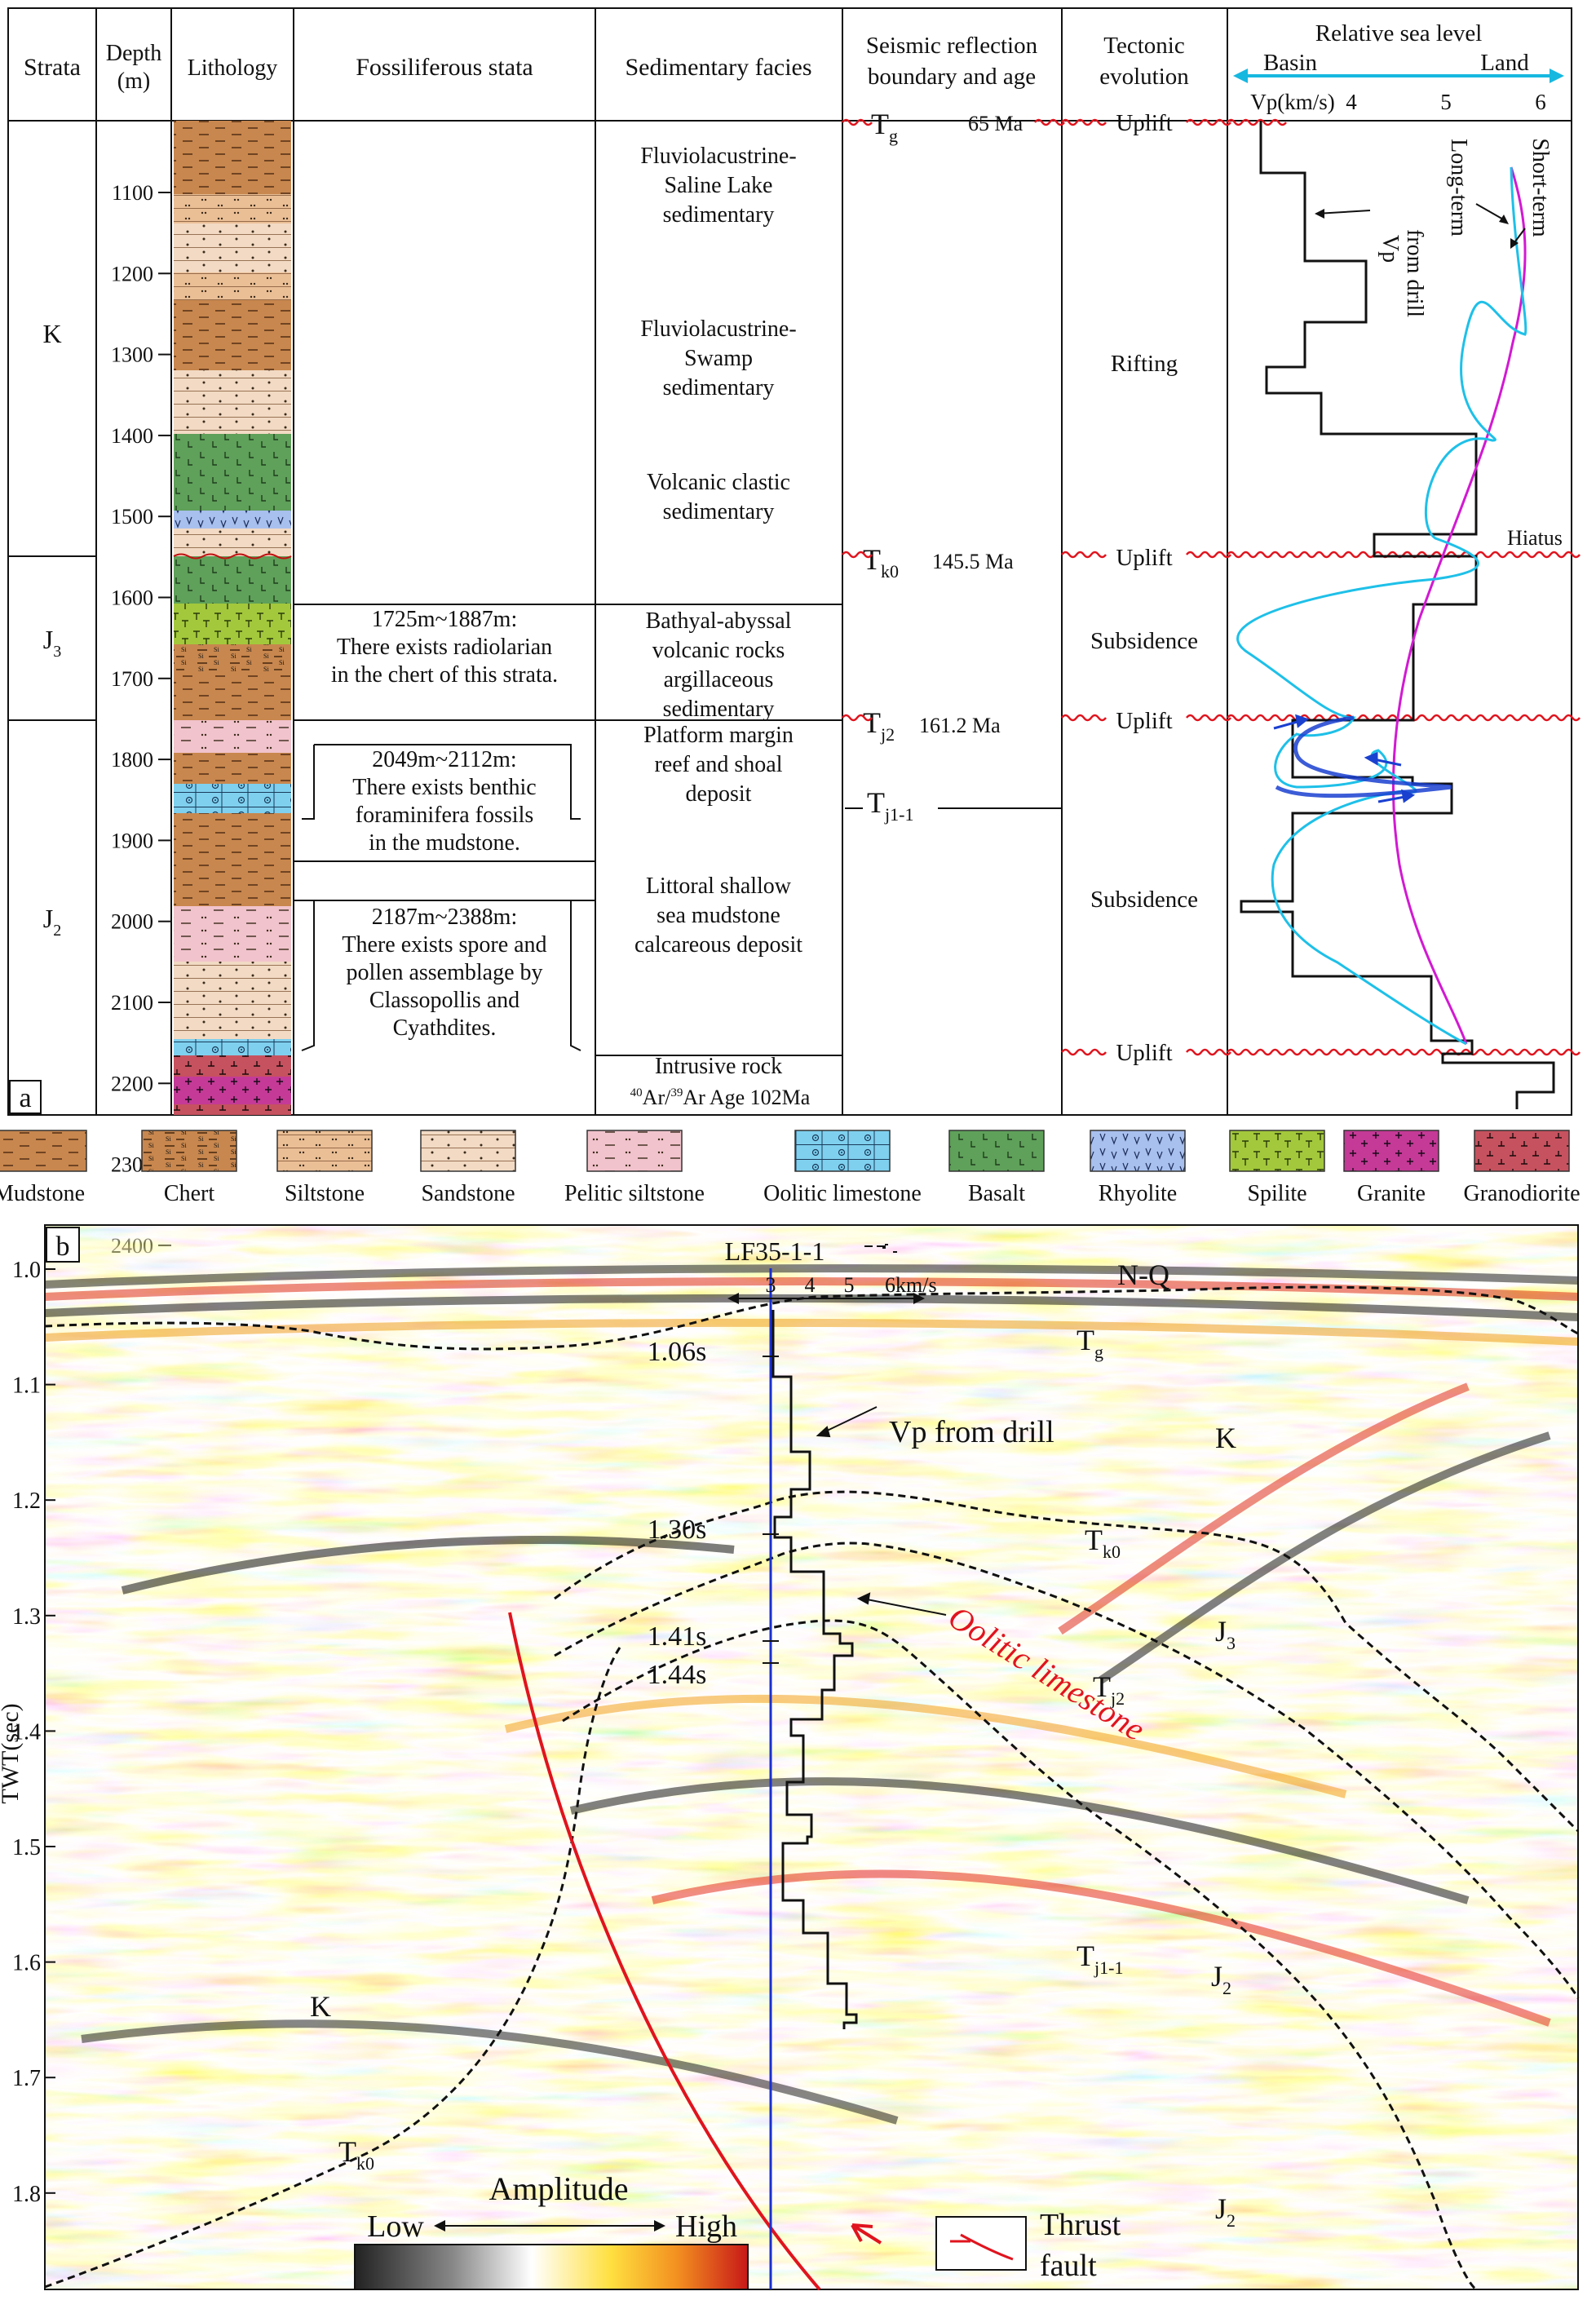 Image resolution: width=1596 pixels, height=2309 pixels. I want to click on legend-label: Mudstone, so click(42, 1193).